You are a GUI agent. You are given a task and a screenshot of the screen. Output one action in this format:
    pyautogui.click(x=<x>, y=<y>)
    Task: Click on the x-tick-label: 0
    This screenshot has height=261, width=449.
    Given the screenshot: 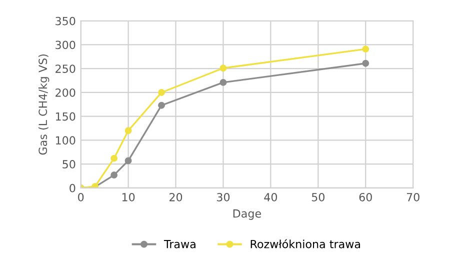 What is the action you would take?
    pyautogui.click(x=81, y=197)
    